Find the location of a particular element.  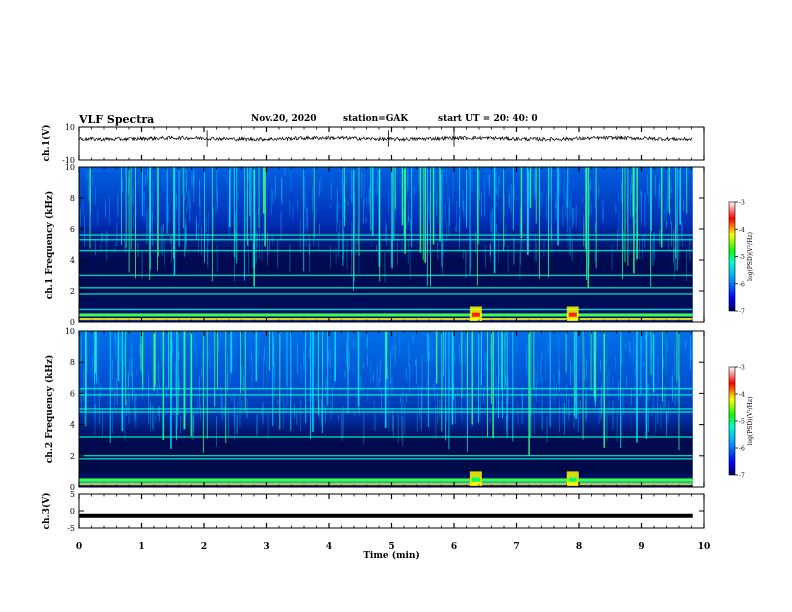

low-frequency-strip is located at coordinates (386, 484).